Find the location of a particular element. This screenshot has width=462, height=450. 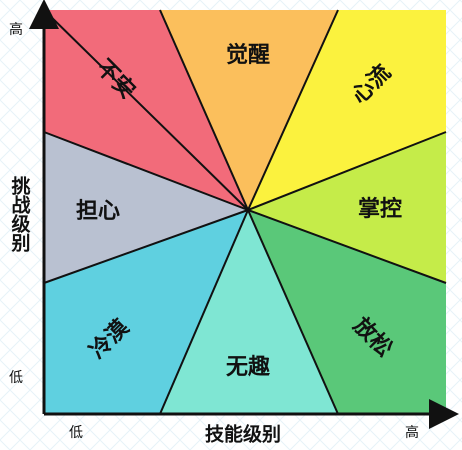

y-axis-low-label: 低 is located at coordinates (16, 378).